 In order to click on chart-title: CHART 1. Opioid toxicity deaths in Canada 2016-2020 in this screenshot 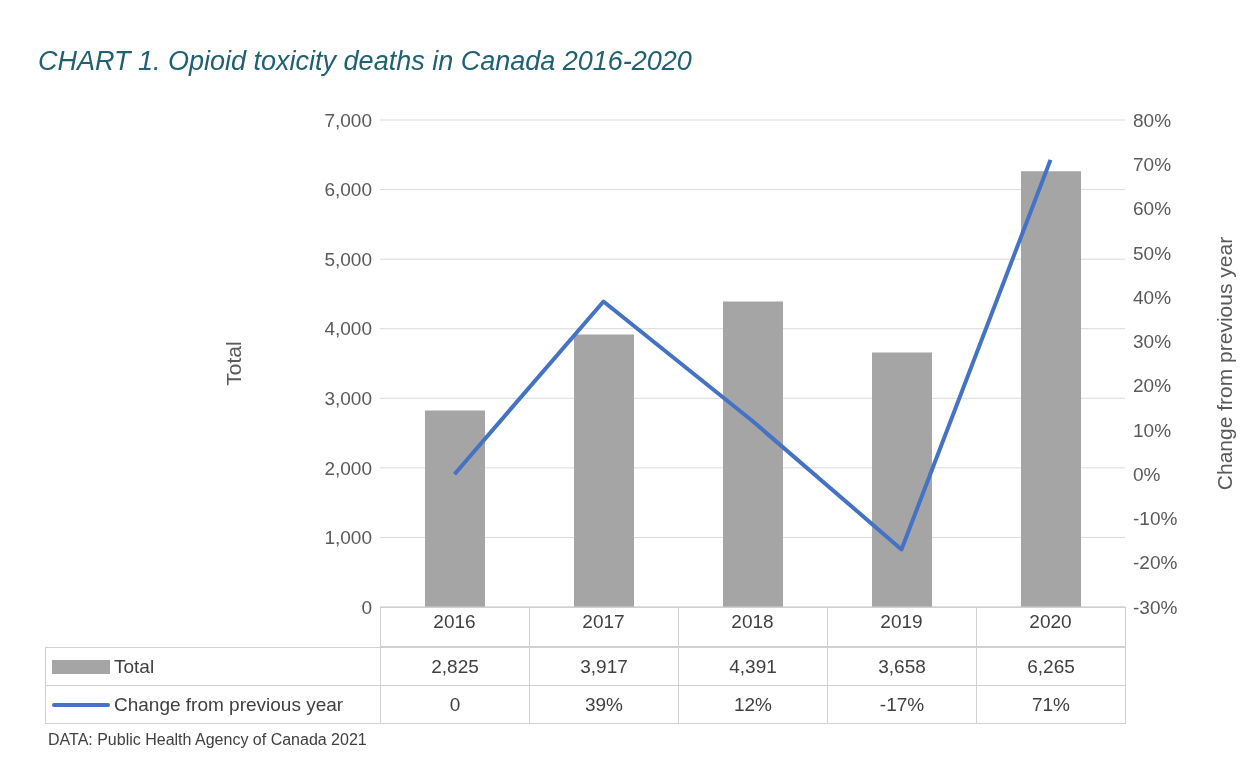, I will do `click(365, 61)`.